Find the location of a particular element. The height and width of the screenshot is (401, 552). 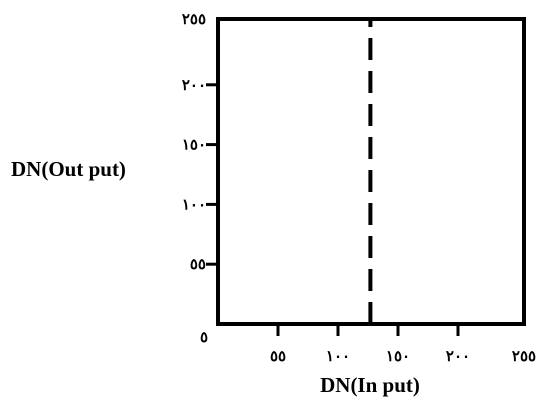

x-tick-label: ٥٥ is located at coordinates (278, 356).